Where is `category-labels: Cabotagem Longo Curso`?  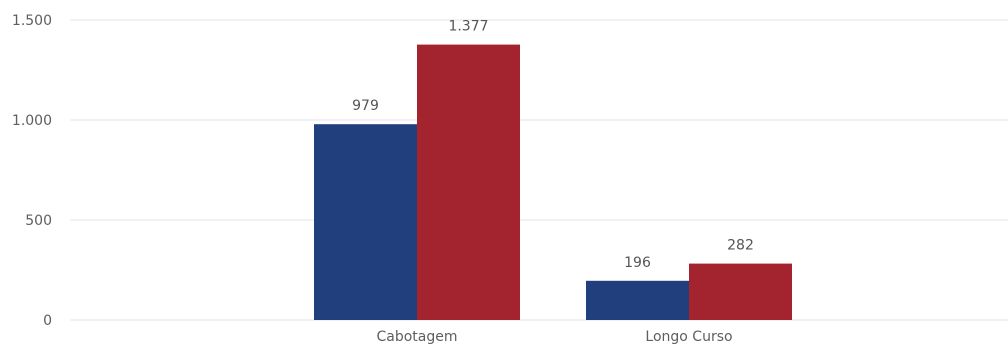
category-labels: Cabotagem Longo Curso is located at coordinates (554, 337).